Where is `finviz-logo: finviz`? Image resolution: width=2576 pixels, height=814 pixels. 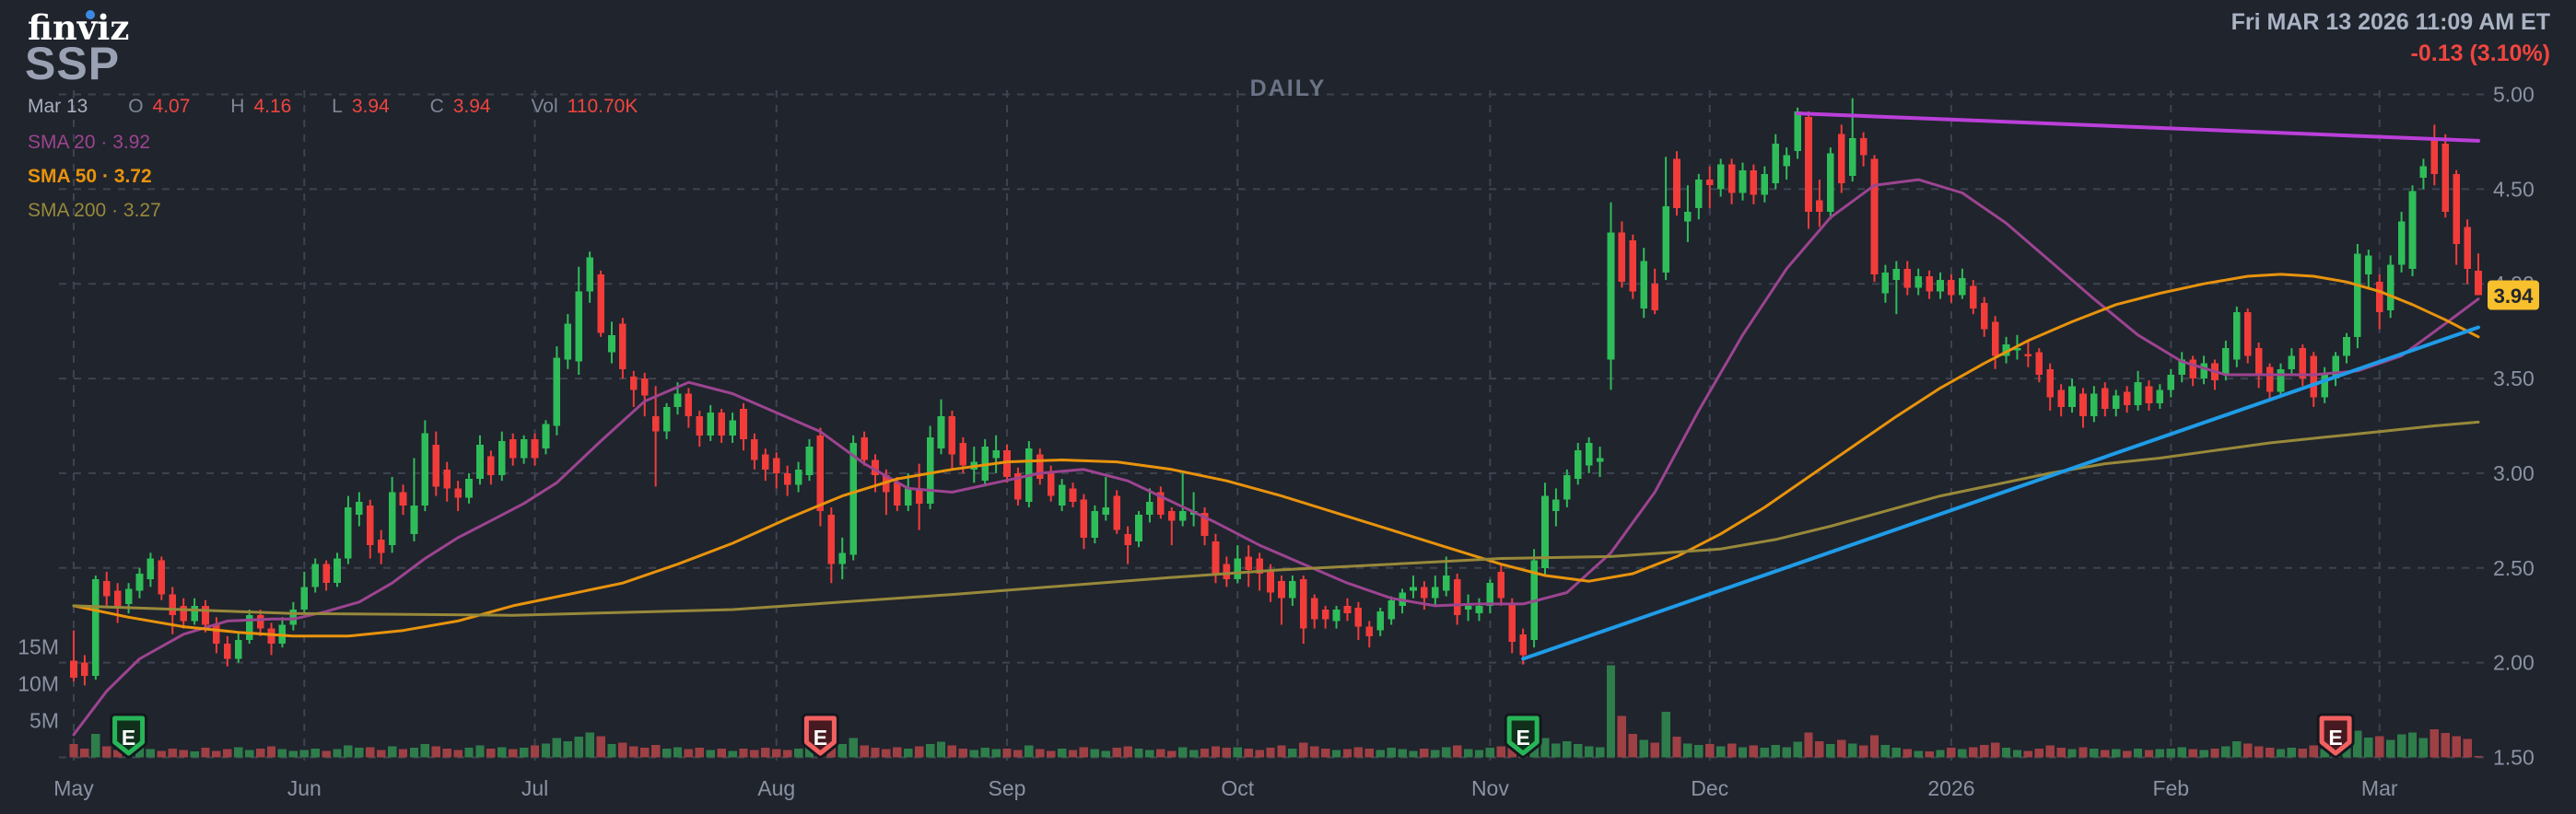
finviz-logo: finviz is located at coordinates (79, 27).